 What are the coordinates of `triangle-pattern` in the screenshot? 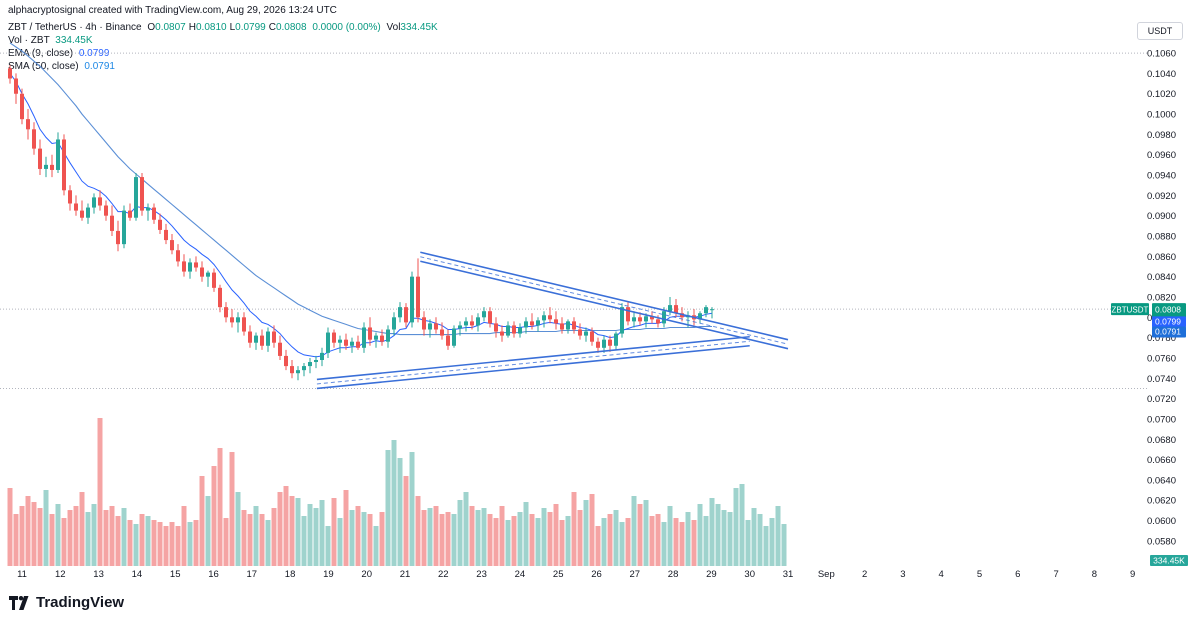 It's located at (552, 320).